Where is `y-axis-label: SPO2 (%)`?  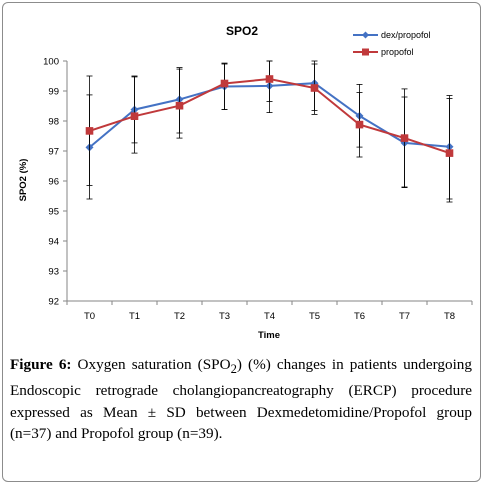
y-axis-label: SPO2 (%) is located at coordinates (23, 180).